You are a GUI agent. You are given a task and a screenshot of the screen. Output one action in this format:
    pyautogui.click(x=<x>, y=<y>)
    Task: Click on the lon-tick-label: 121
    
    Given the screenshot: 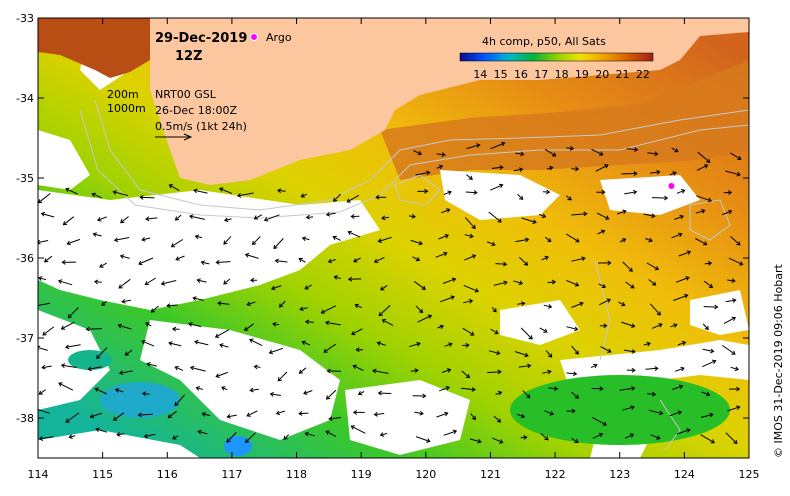 What is the action you would take?
    pyautogui.click(x=490, y=474)
    